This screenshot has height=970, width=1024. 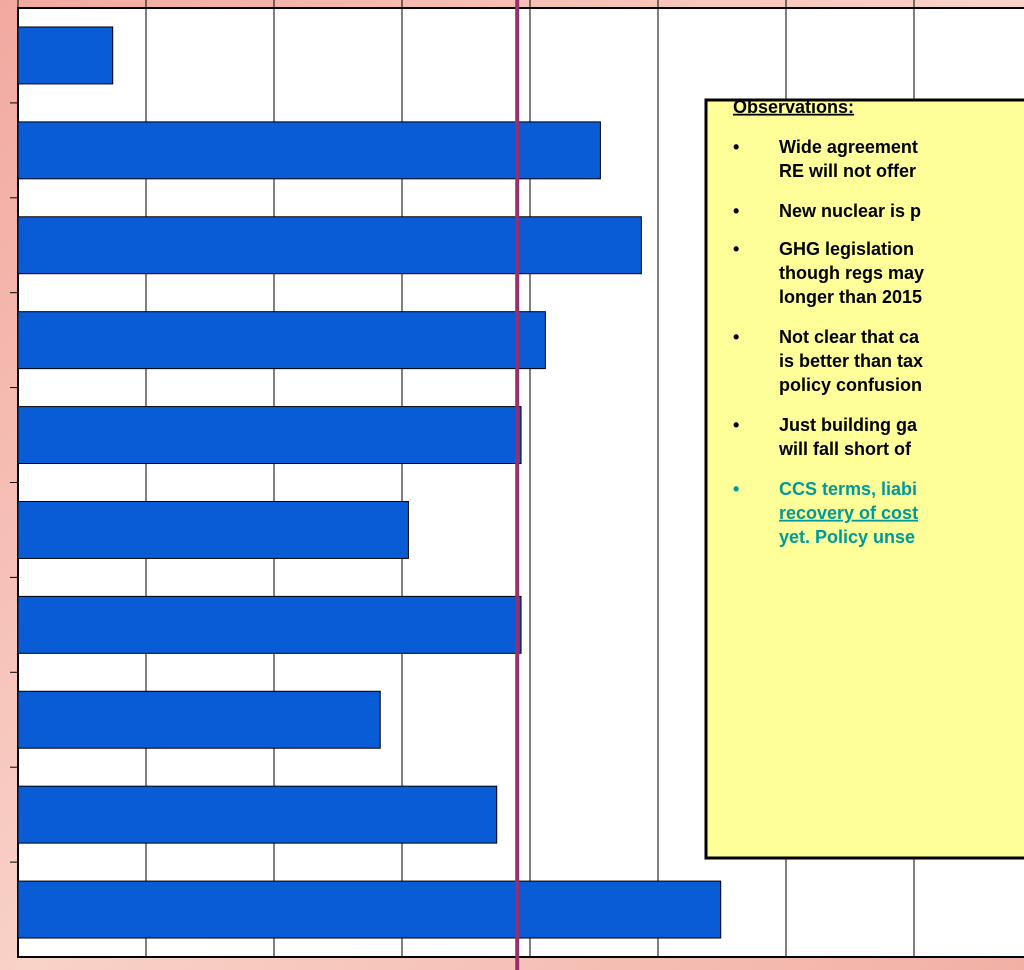 I want to click on observation-line: Not clear that ca, so click(x=849, y=337).